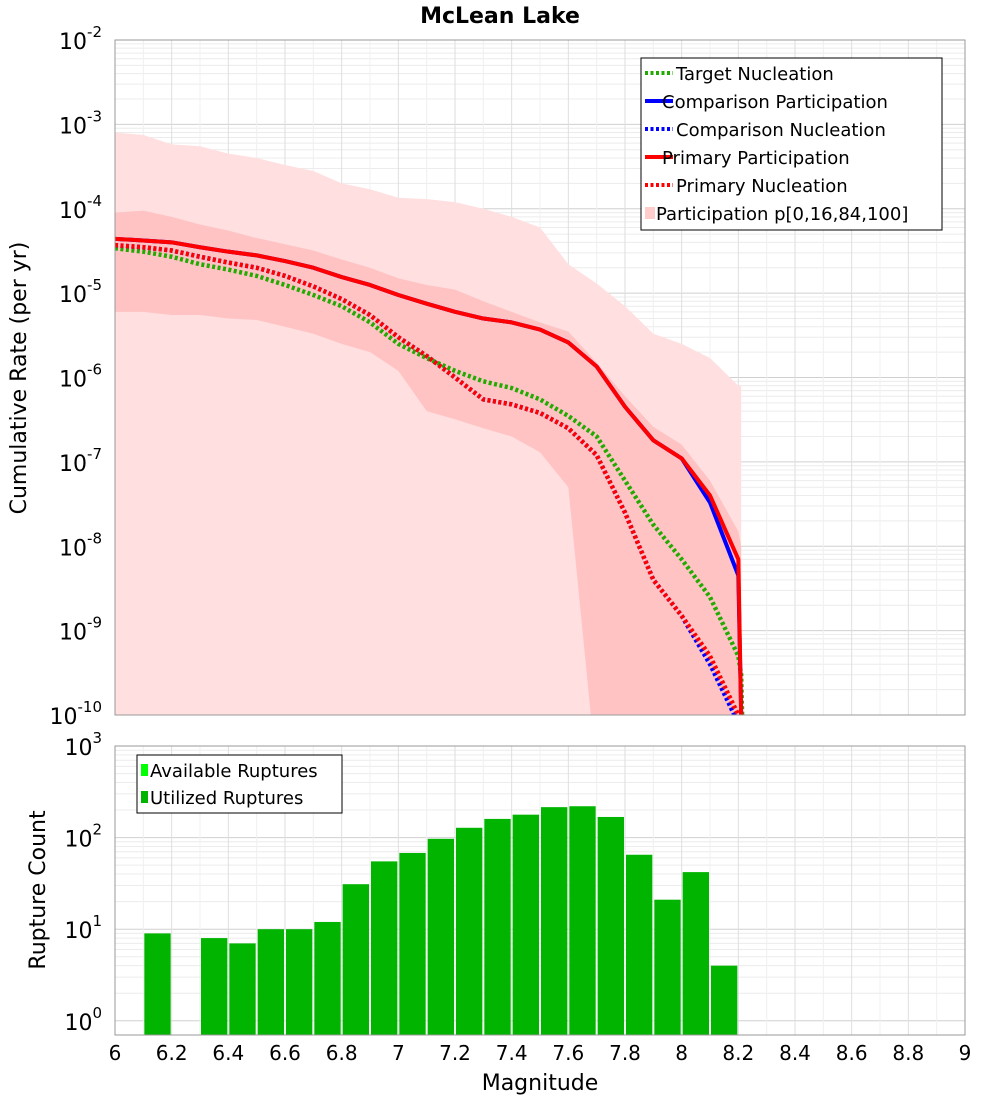 The image size is (1000, 1100). I want to click on x-tick-label: 8.6, so click(852, 1053).